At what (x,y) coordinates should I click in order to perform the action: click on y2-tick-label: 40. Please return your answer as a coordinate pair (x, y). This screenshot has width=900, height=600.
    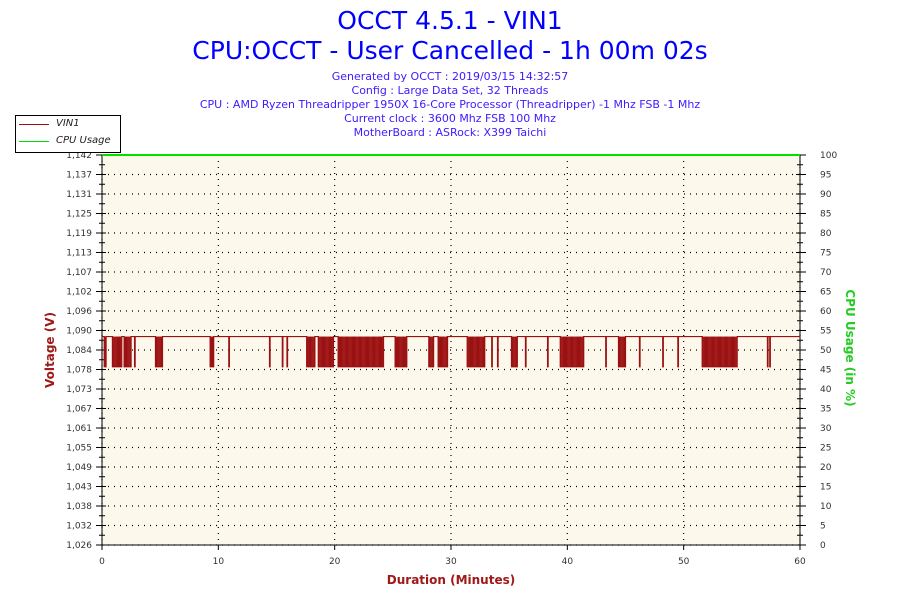
    Looking at the image, I should click on (826, 390).